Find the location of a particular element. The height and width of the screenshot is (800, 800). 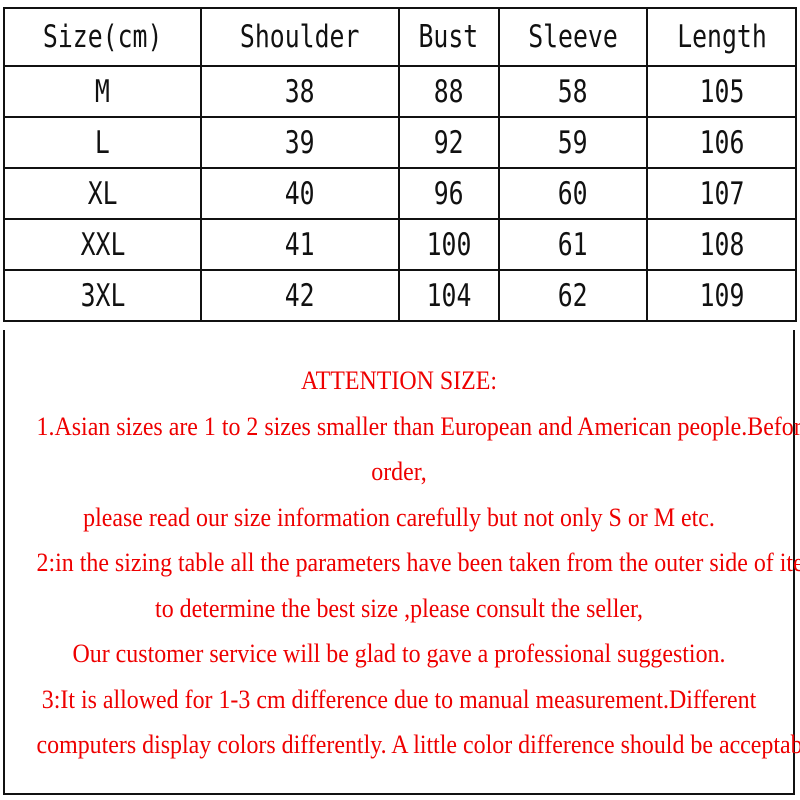

cell-text: 39 is located at coordinates (300, 142).